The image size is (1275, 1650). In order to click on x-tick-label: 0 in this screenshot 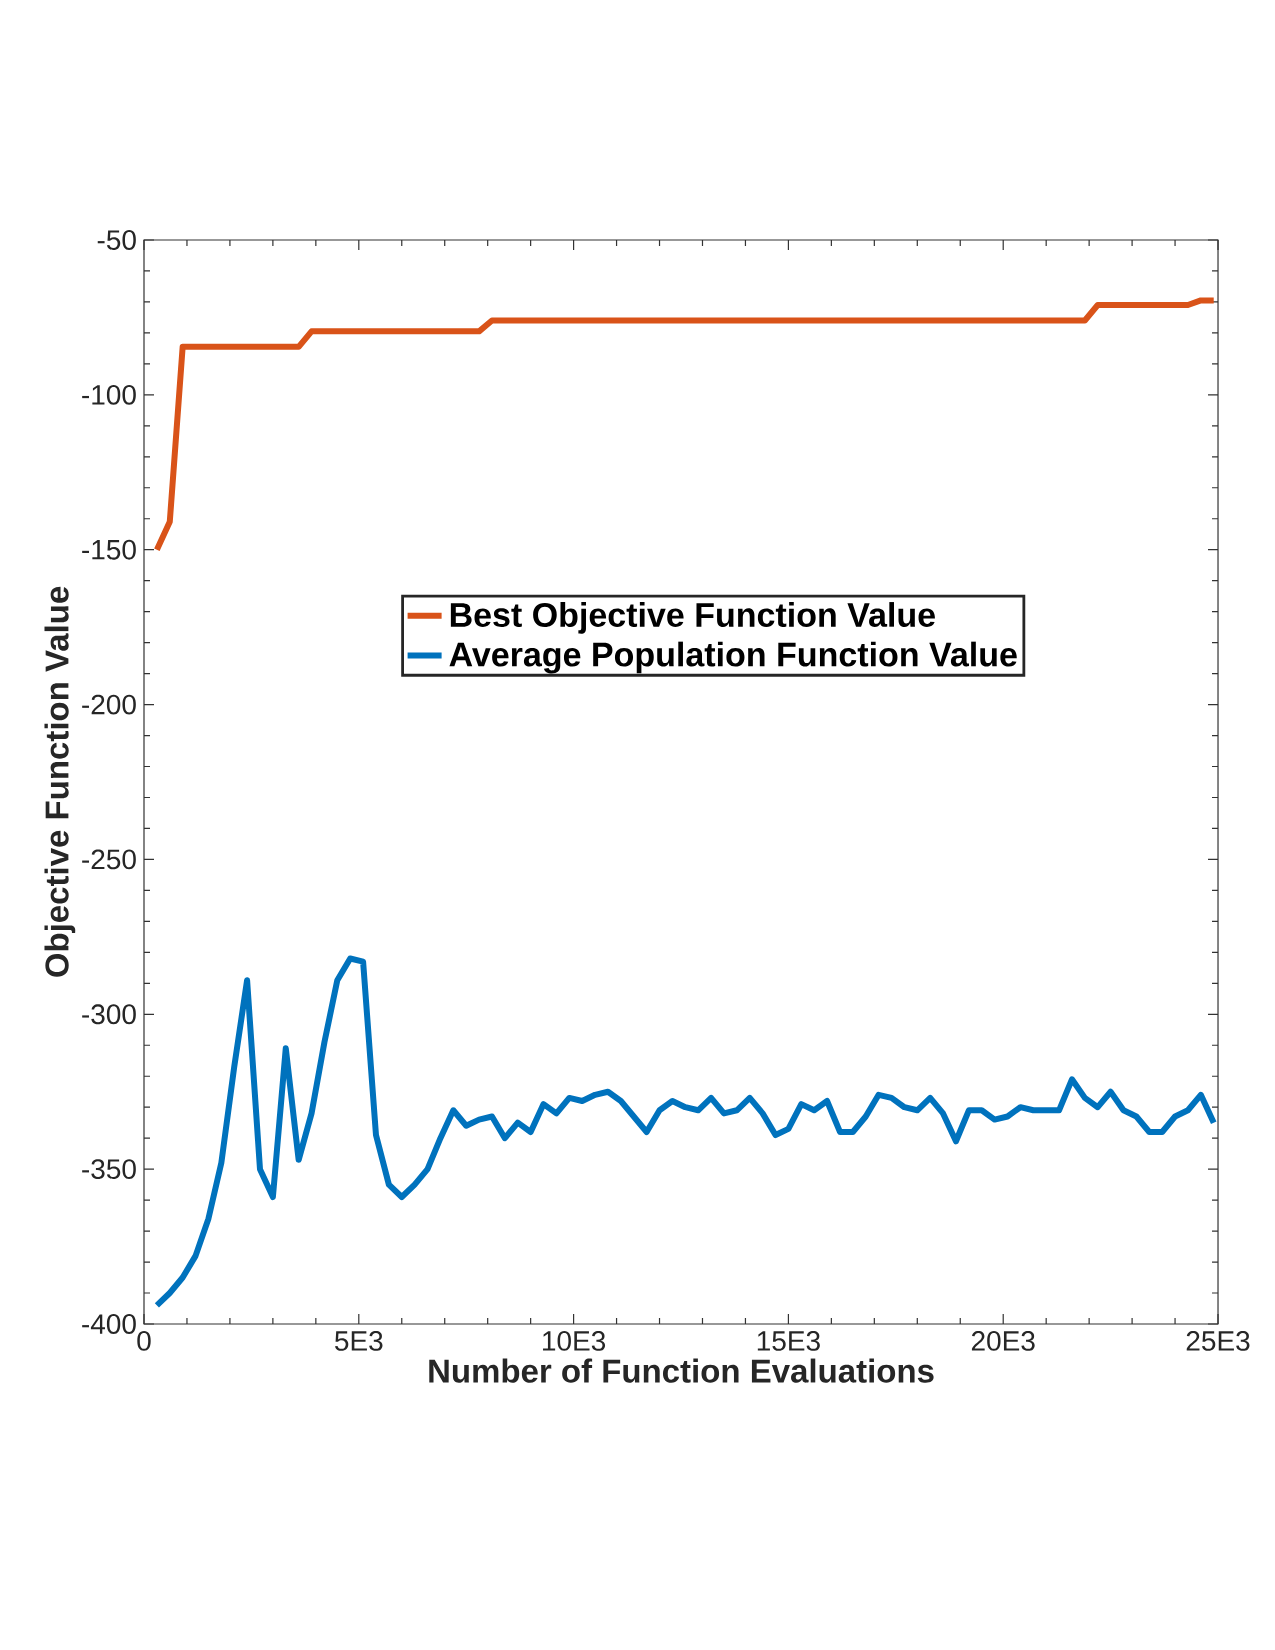, I will do `click(144, 1341)`.